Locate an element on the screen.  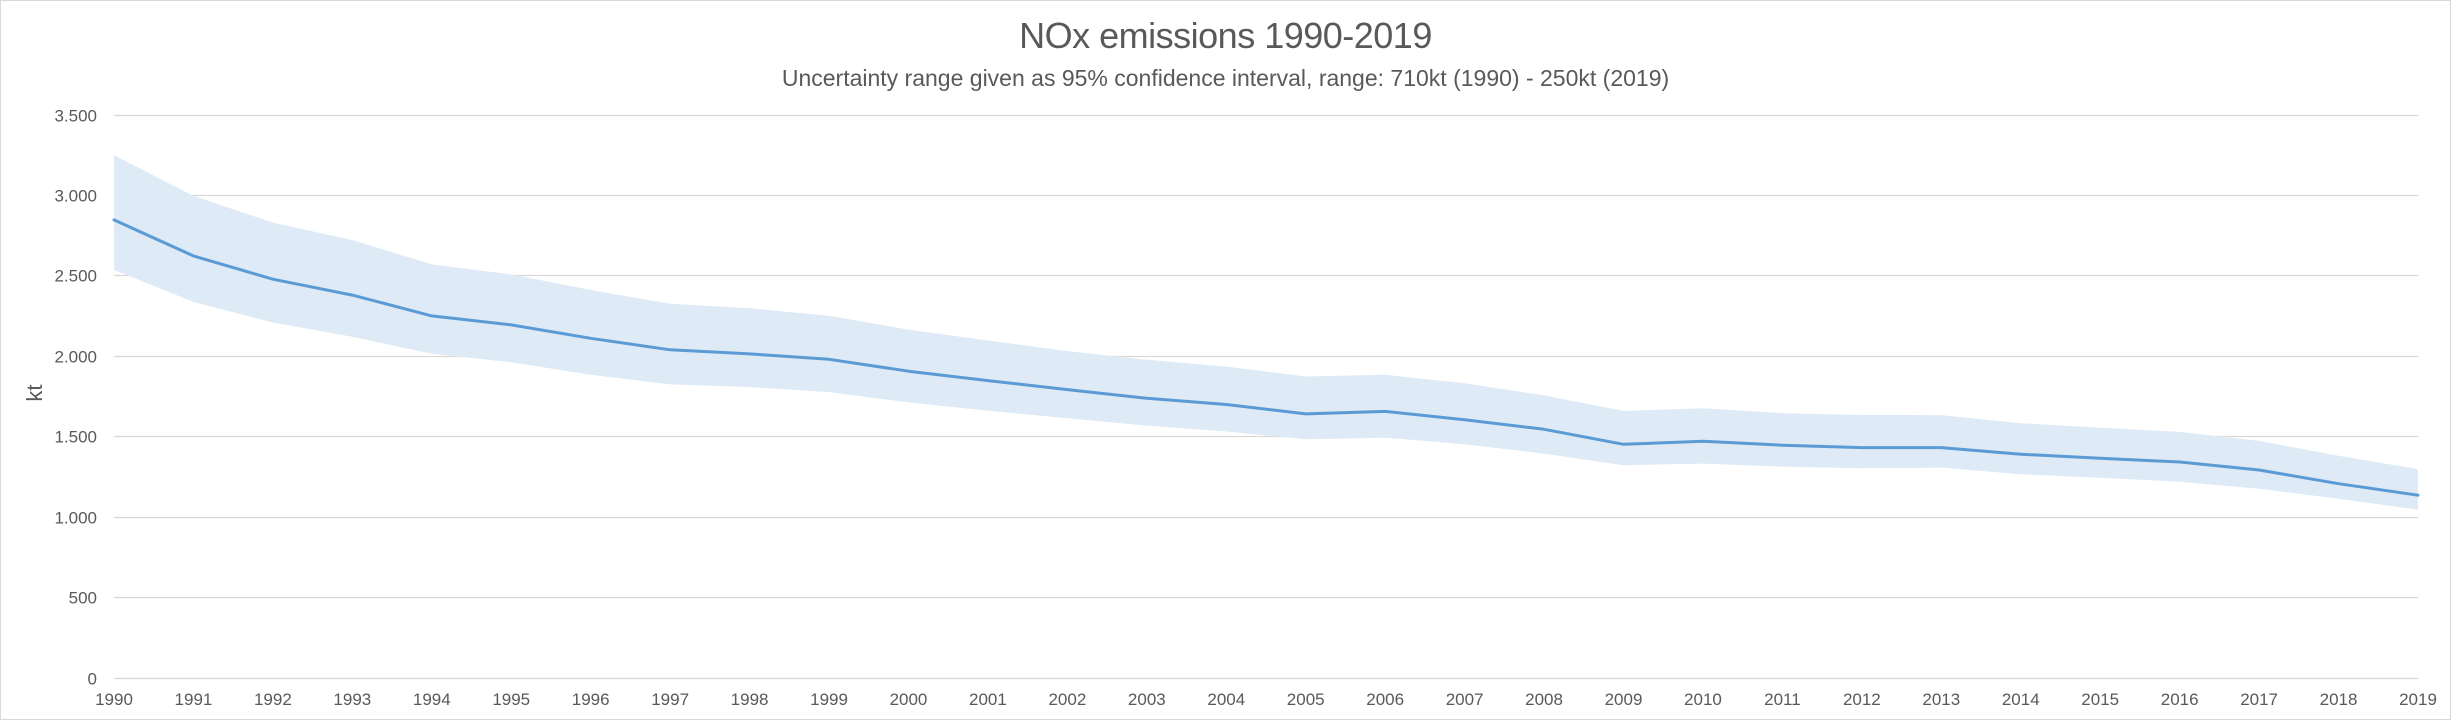
y-axis-title: kt is located at coordinates (34, 392).